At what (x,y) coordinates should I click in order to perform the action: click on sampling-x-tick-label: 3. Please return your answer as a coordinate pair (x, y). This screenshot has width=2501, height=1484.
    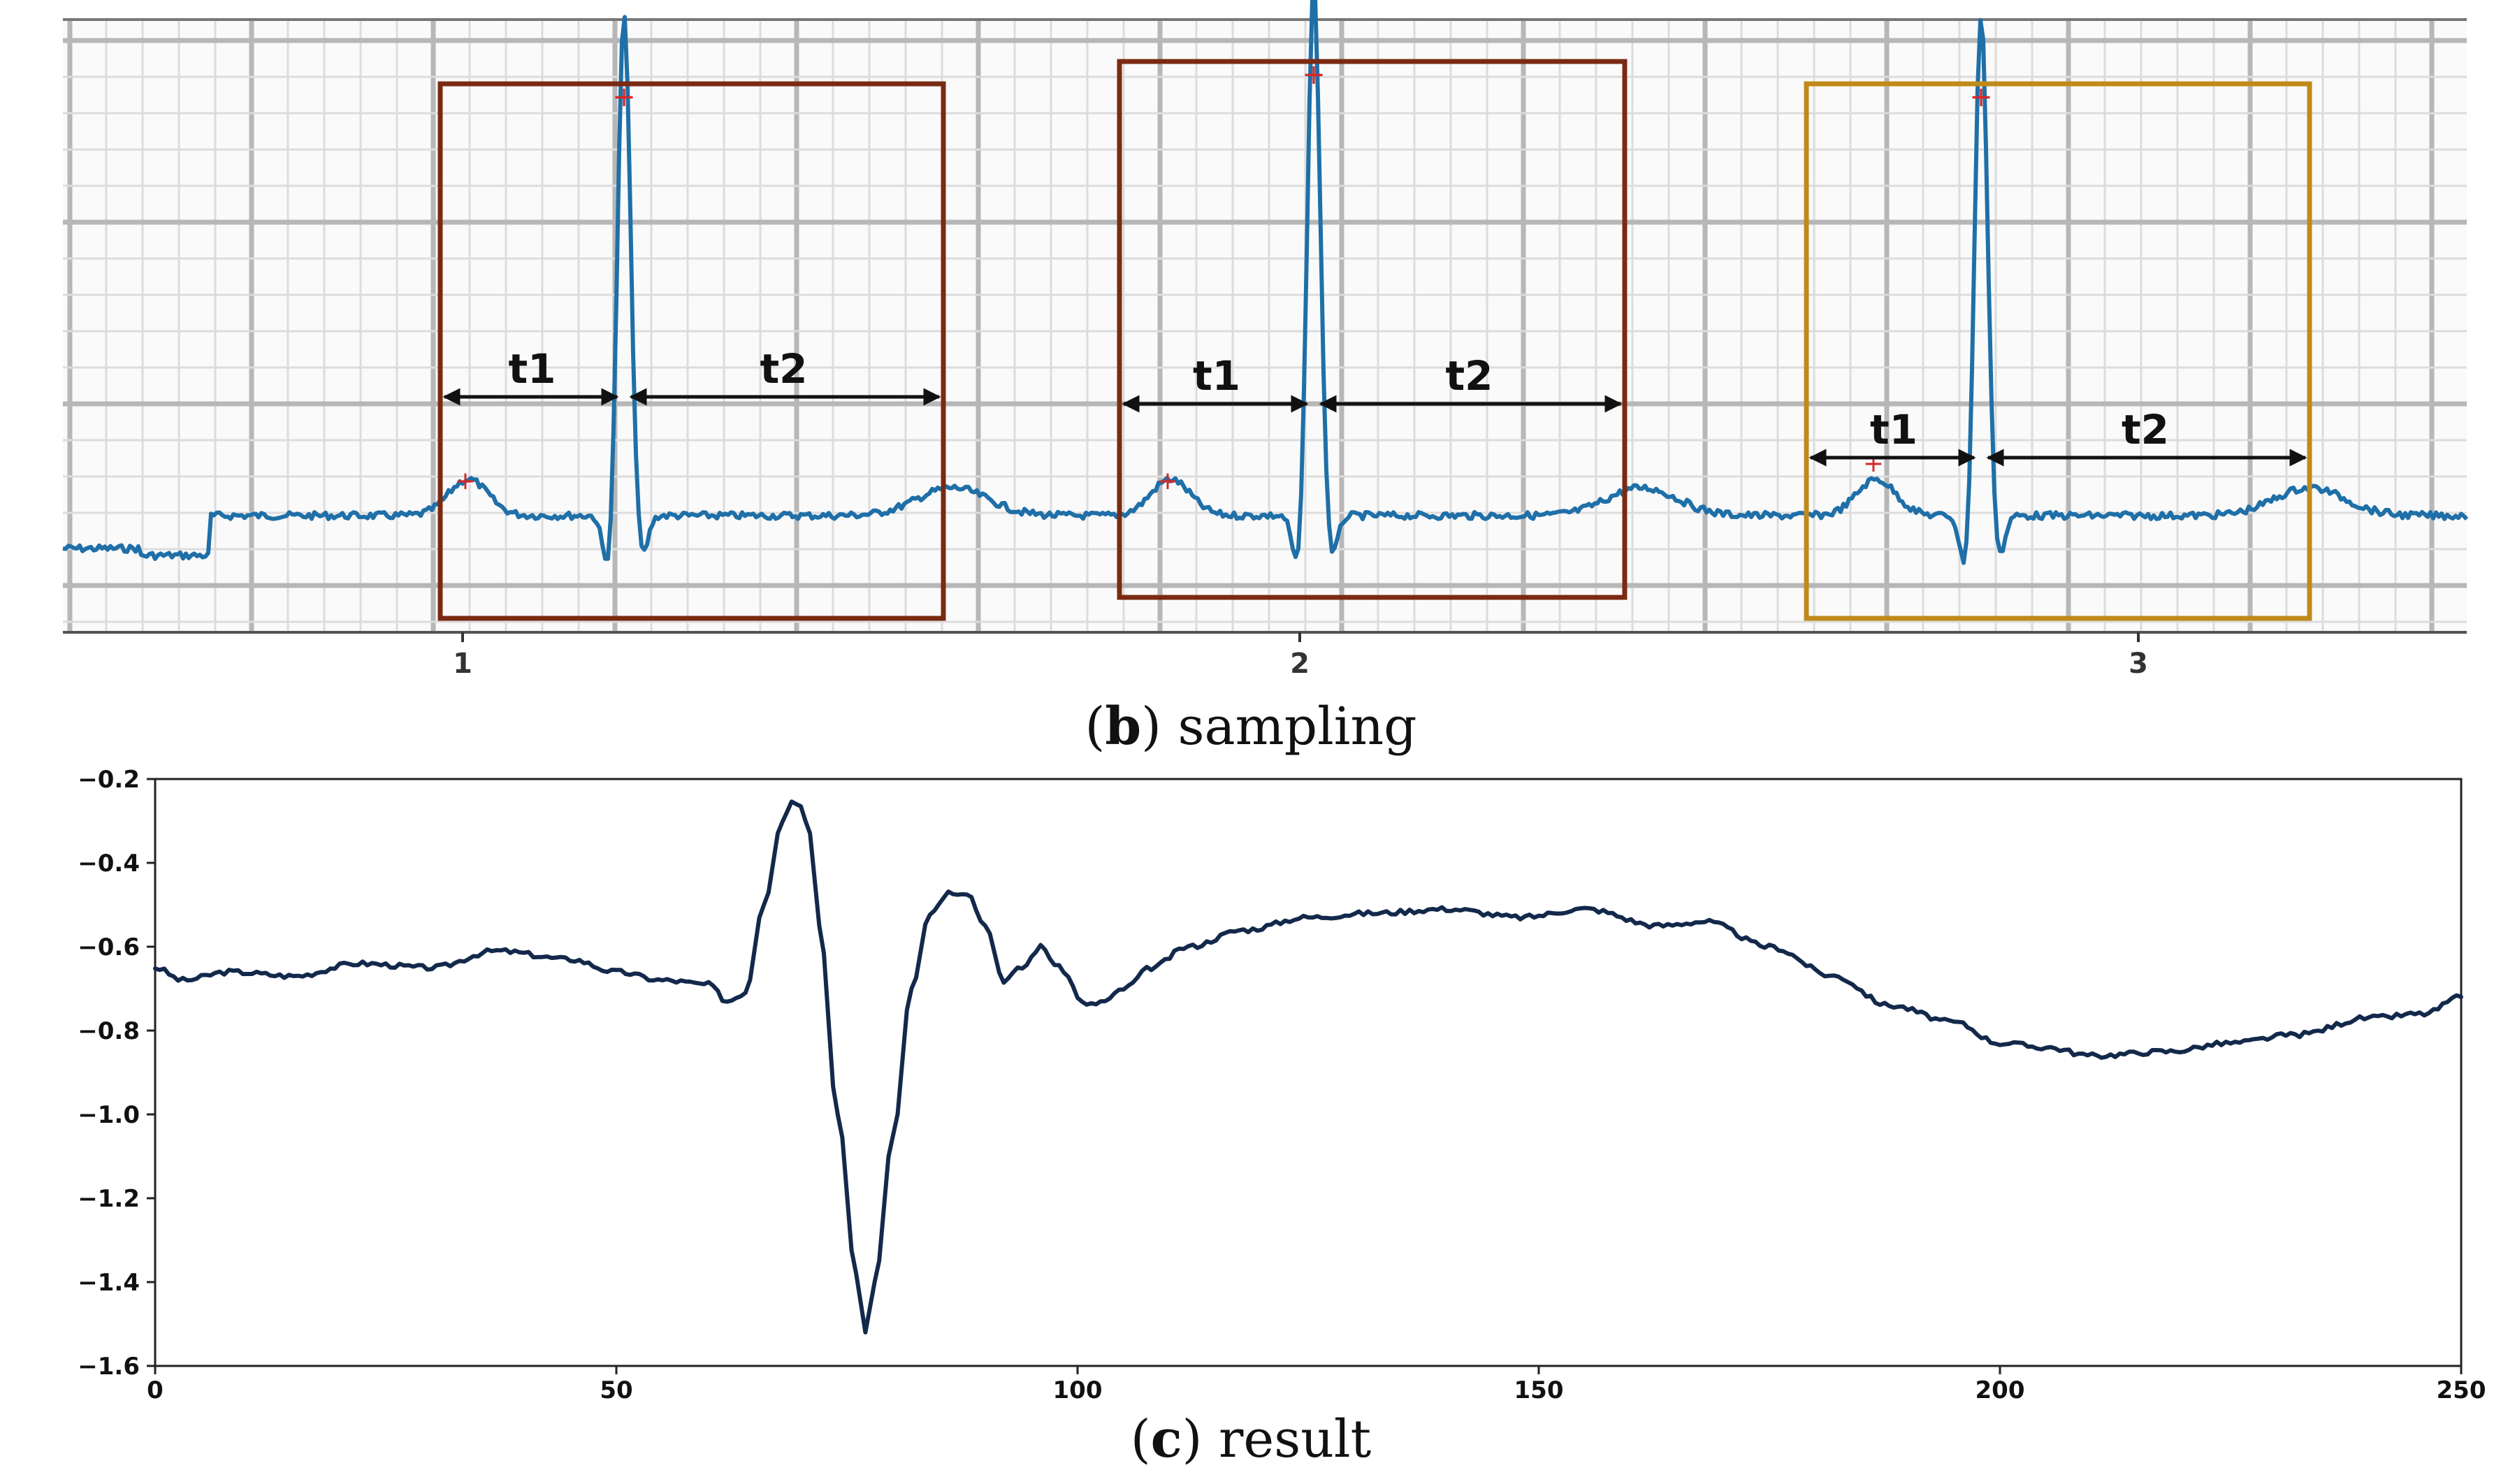
    Looking at the image, I should click on (2138, 664).